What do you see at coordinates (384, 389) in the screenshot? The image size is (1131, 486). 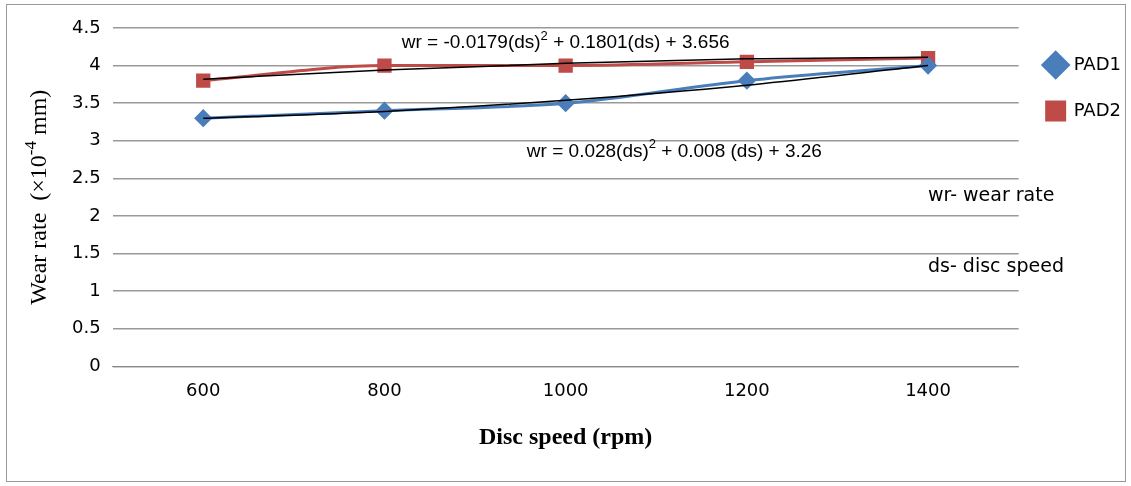 I see `x-tick-label: 800` at bounding box center [384, 389].